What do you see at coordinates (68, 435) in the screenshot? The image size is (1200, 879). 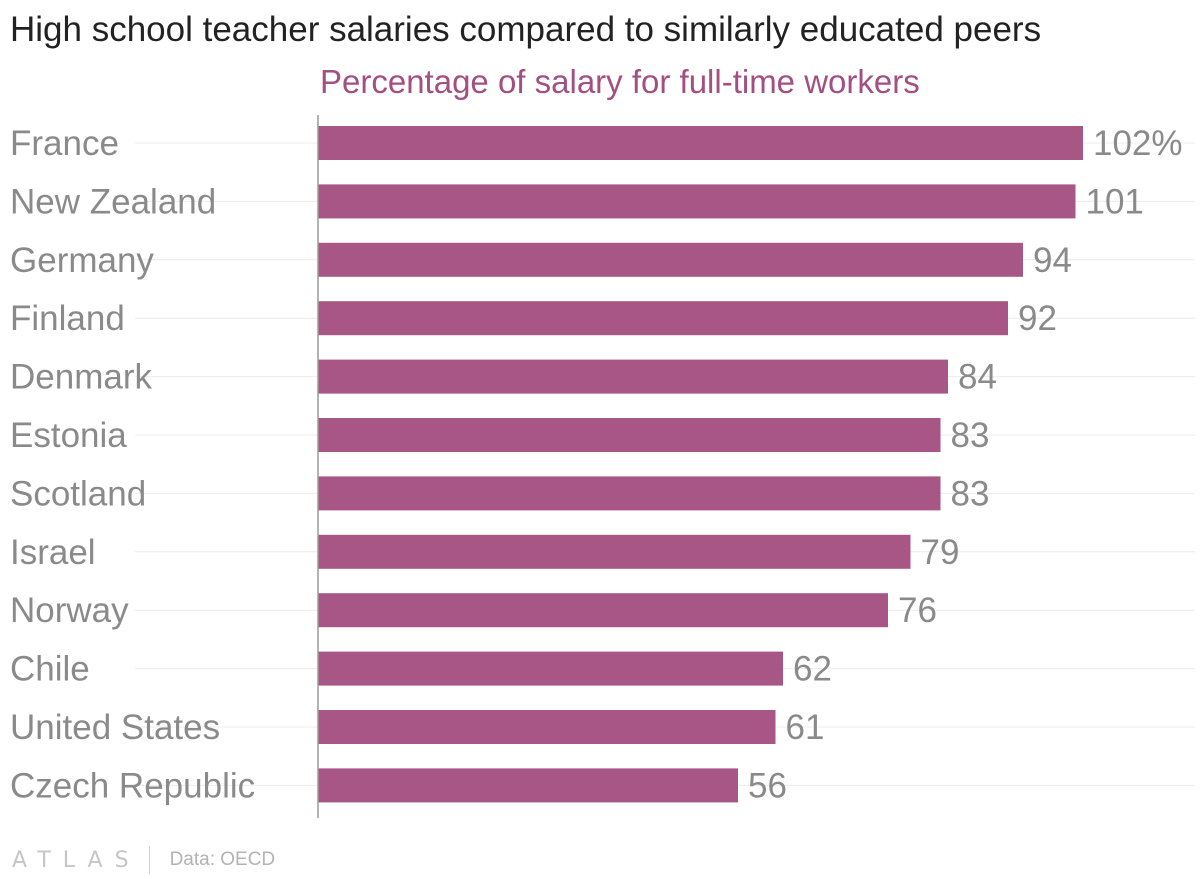 I see `category-label: Estonia` at bounding box center [68, 435].